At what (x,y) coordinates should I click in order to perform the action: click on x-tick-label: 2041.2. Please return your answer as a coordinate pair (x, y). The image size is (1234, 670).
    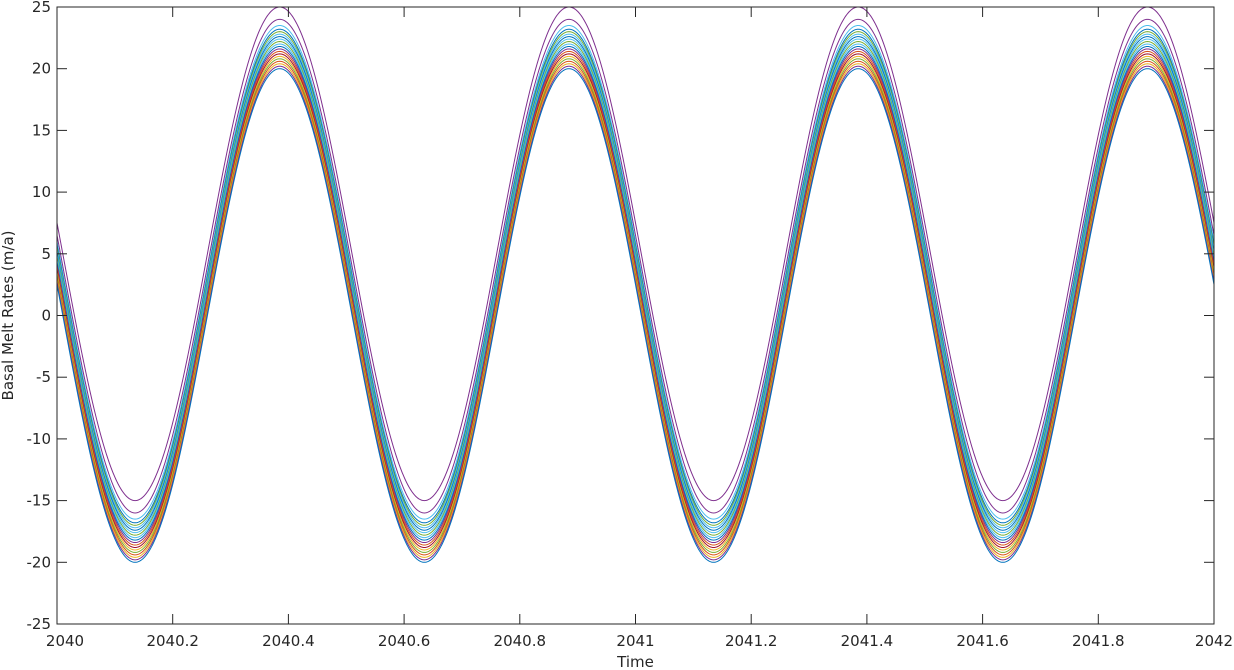
    Looking at the image, I should click on (751, 641).